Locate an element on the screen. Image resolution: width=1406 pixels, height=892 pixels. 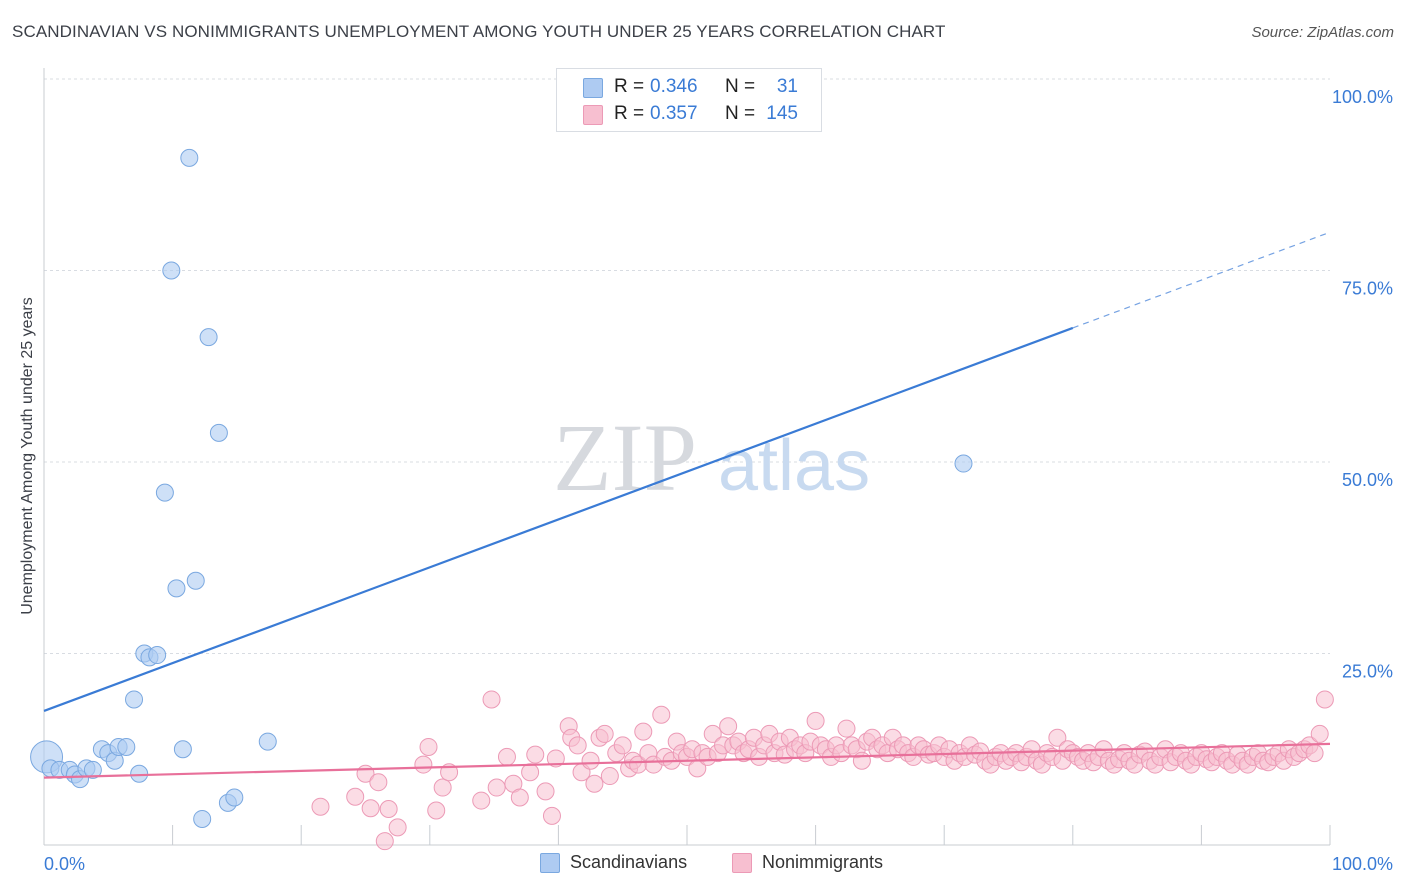
legend-n-value: 145 is located at coordinates (782, 113).